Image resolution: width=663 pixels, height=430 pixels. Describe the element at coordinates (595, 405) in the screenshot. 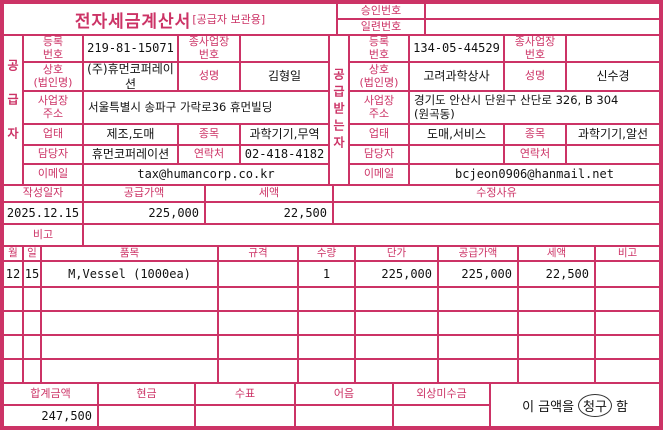

I see `claim-circled-word: 청구` at that location.